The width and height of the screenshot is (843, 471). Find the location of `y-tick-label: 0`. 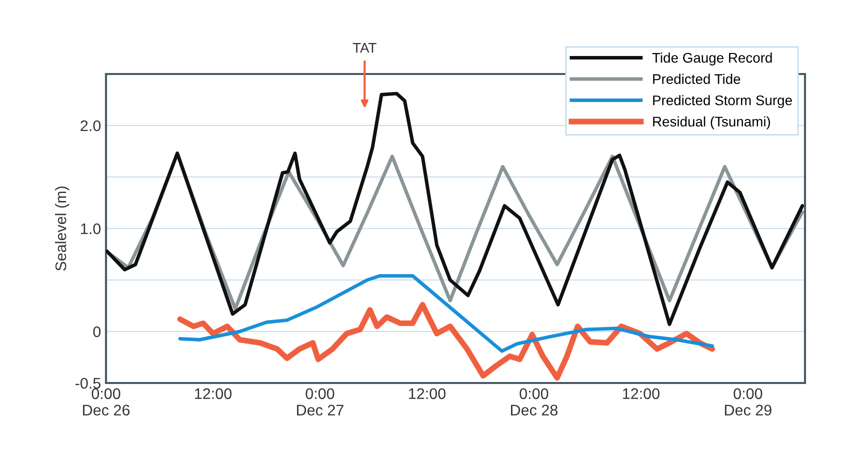

y-tick-label: 0 is located at coordinates (97, 332).